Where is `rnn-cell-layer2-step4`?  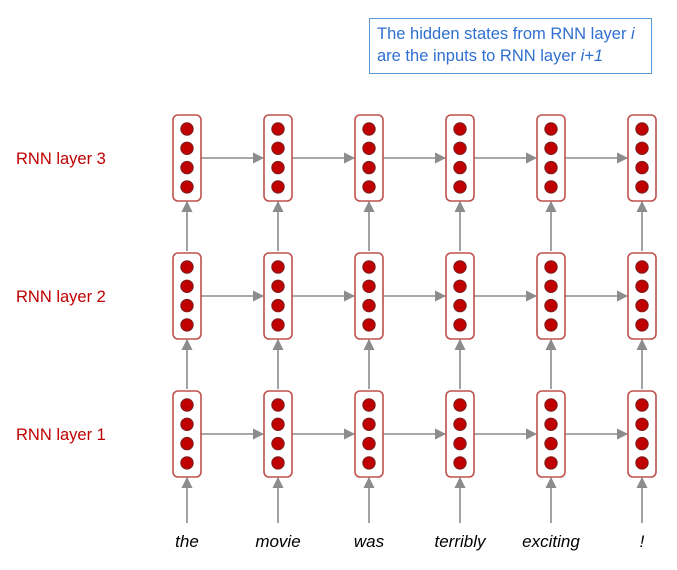 rnn-cell-layer2-step4 is located at coordinates (460, 296).